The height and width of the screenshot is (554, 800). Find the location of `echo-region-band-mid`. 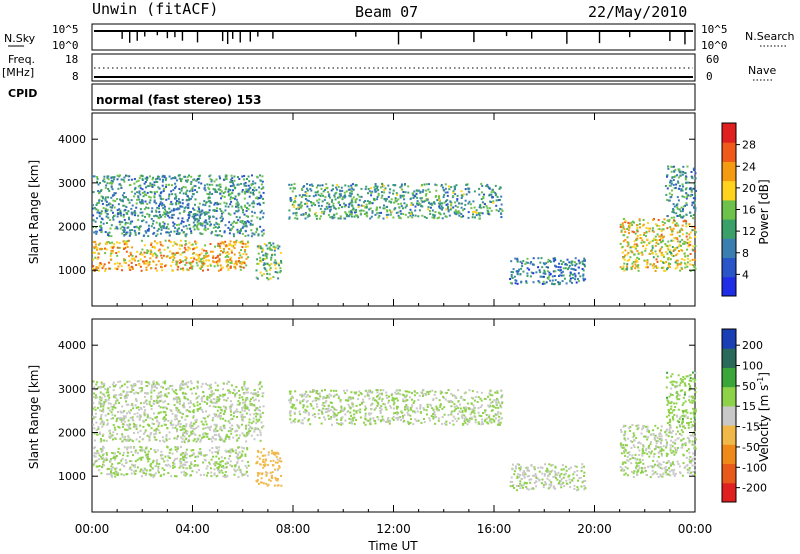

echo-region-band-mid is located at coordinates (396, 407).